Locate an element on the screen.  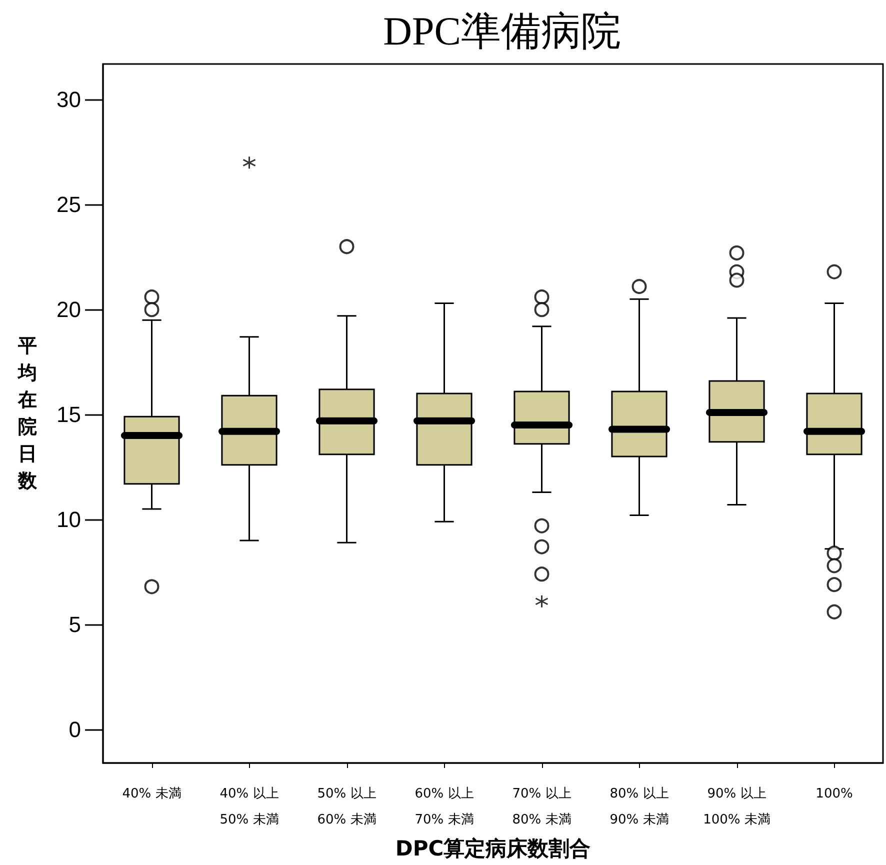
x-tick-label: 70% 以上 80% 未満 is located at coordinates (542, 807).